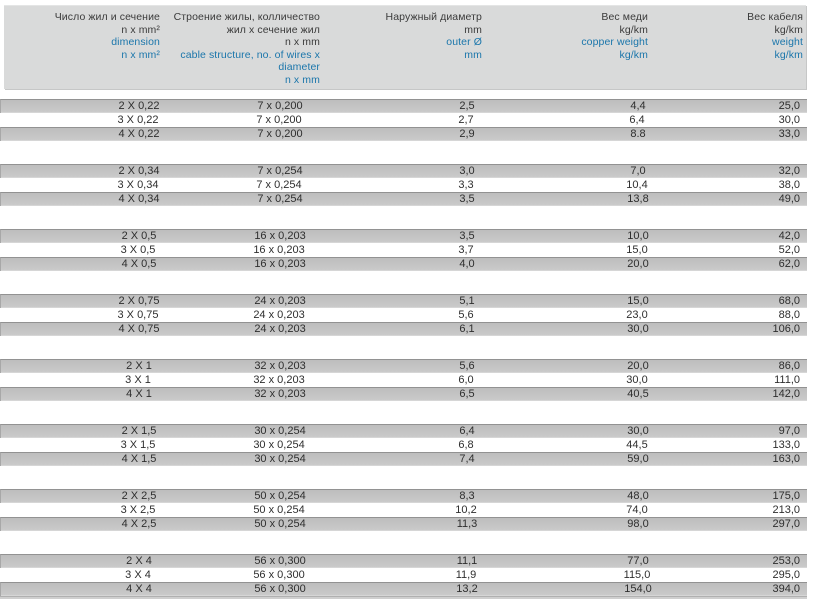 The image size is (814, 599). I want to click on table-cell: 7 x 0,200, so click(280, 106).